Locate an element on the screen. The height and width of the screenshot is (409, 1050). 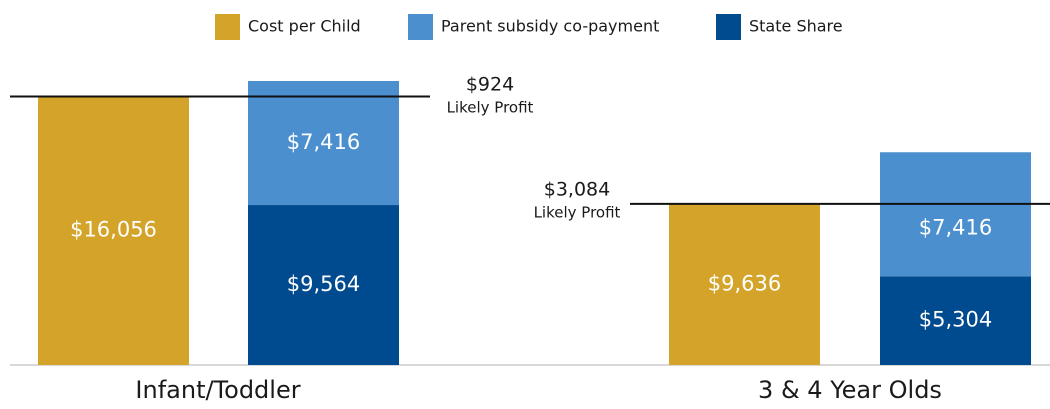
value-label: $9,564 is located at coordinates (323, 284).